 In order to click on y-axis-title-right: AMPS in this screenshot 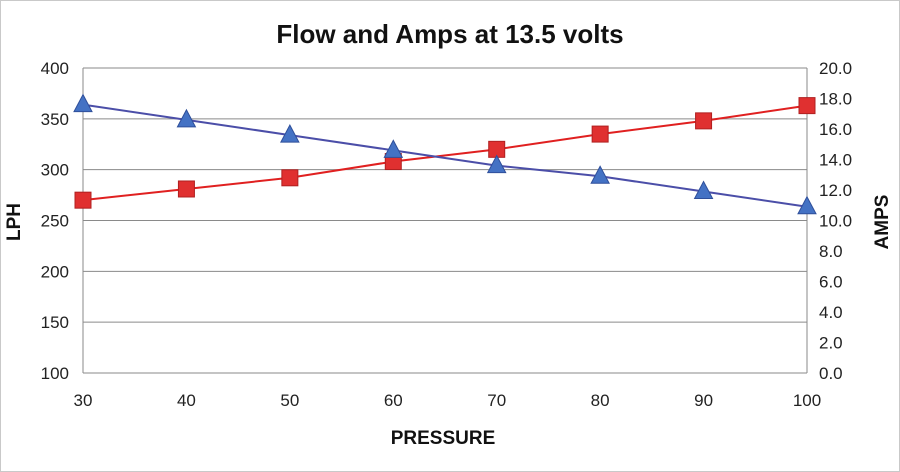, I will do `click(882, 222)`.